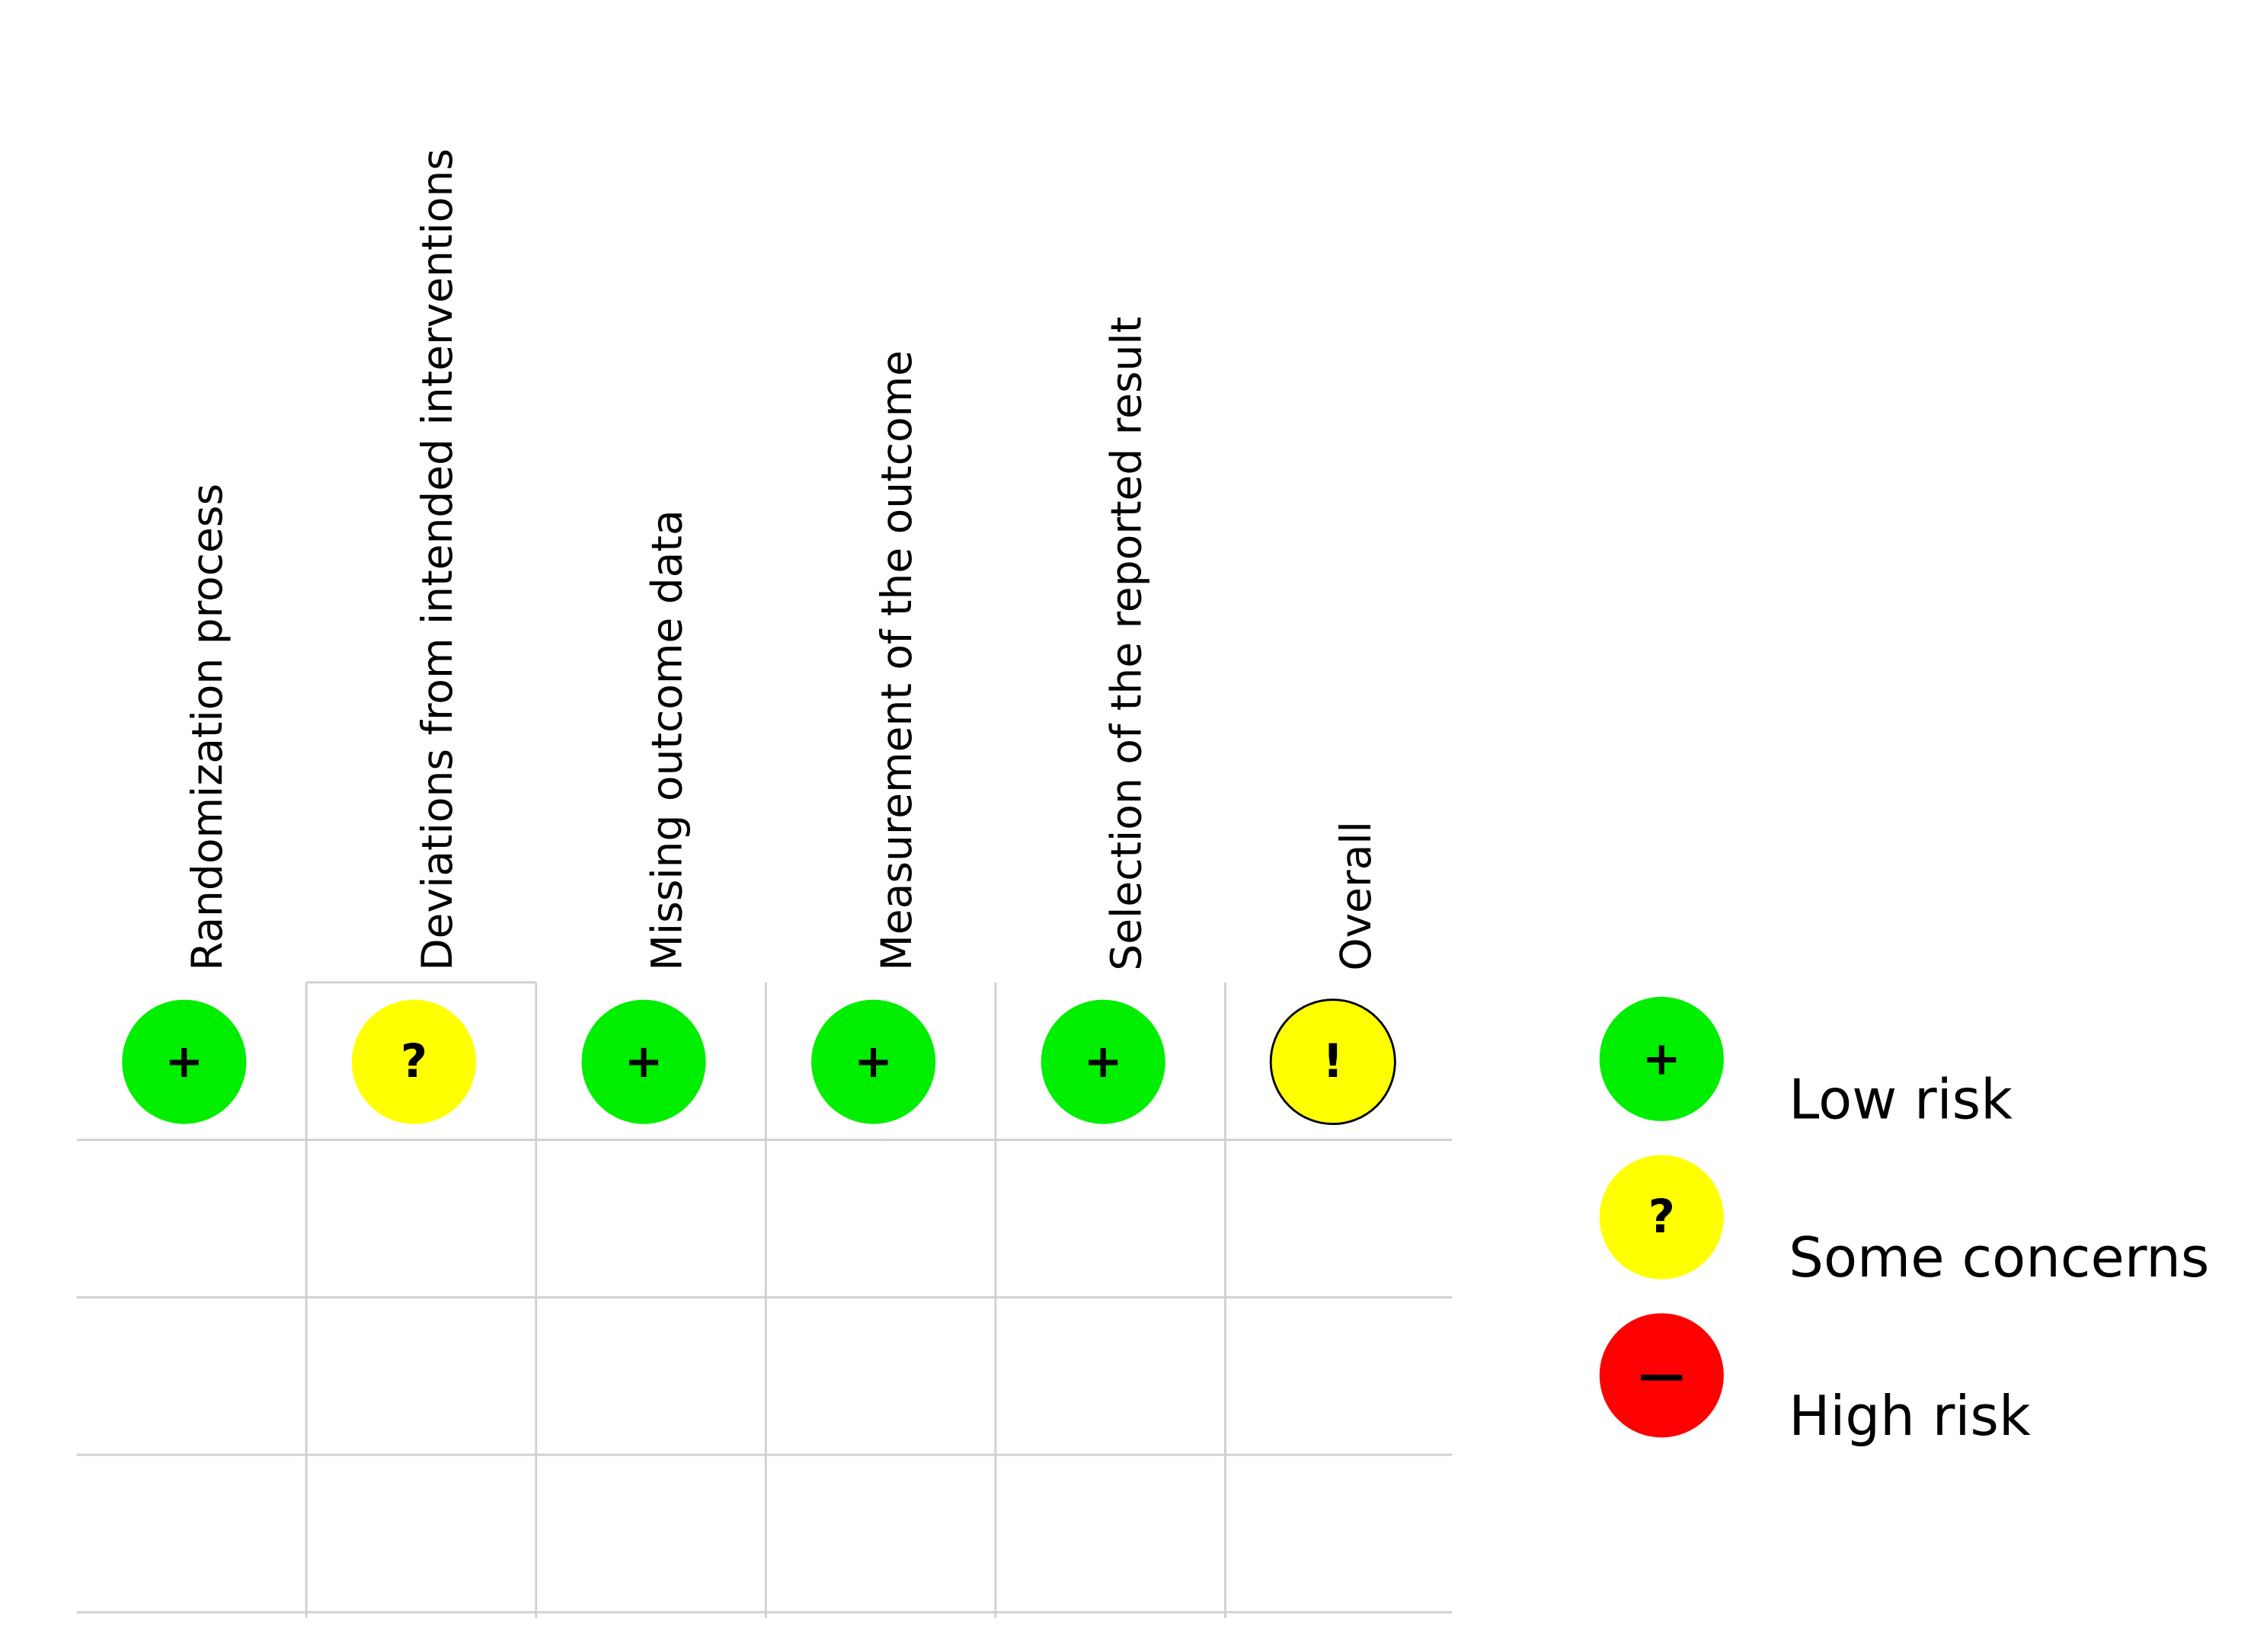 The image size is (2254, 1652). Describe the element at coordinates (896, 660) in the screenshot. I see `column-header: Measurement of the outcome` at that location.